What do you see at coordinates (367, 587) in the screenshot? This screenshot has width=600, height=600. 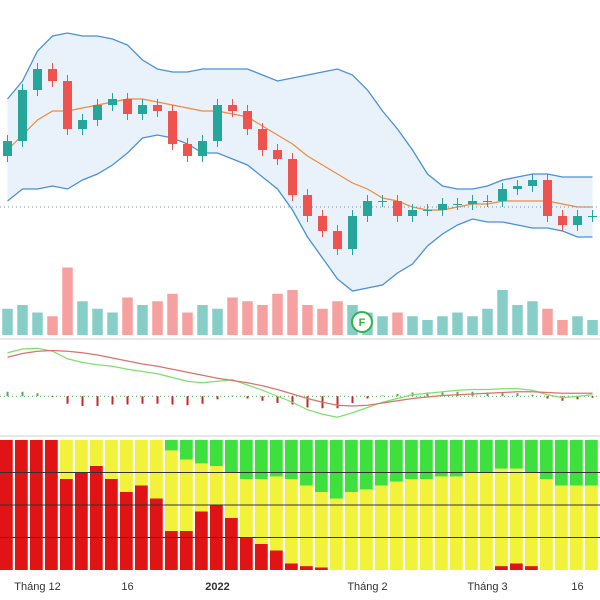 I see `x-tick-label: Tháng 2` at bounding box center [367, 587].